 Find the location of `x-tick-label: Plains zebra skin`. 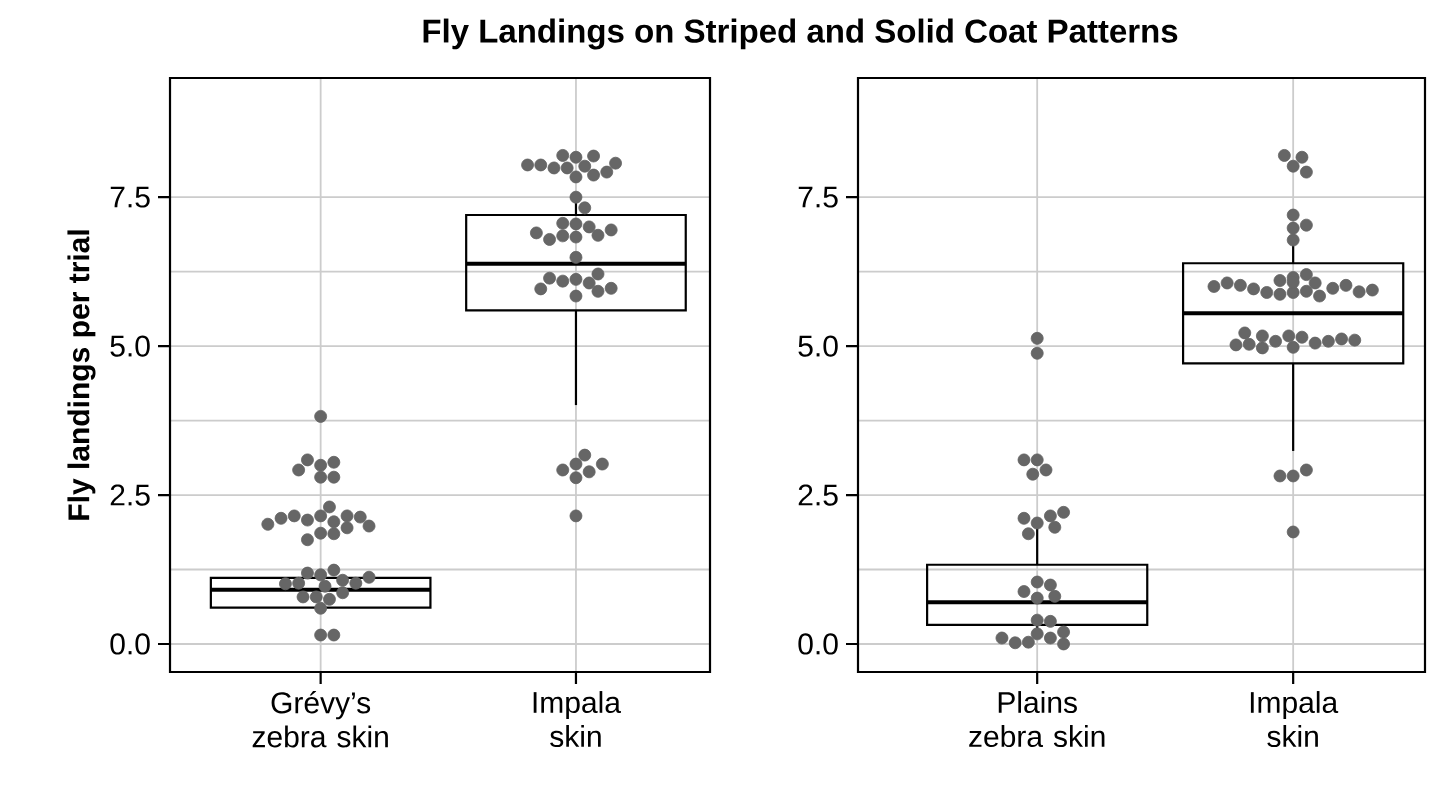

x-tick-label: Plains zebra skin is located at coordinates (1037, 719).